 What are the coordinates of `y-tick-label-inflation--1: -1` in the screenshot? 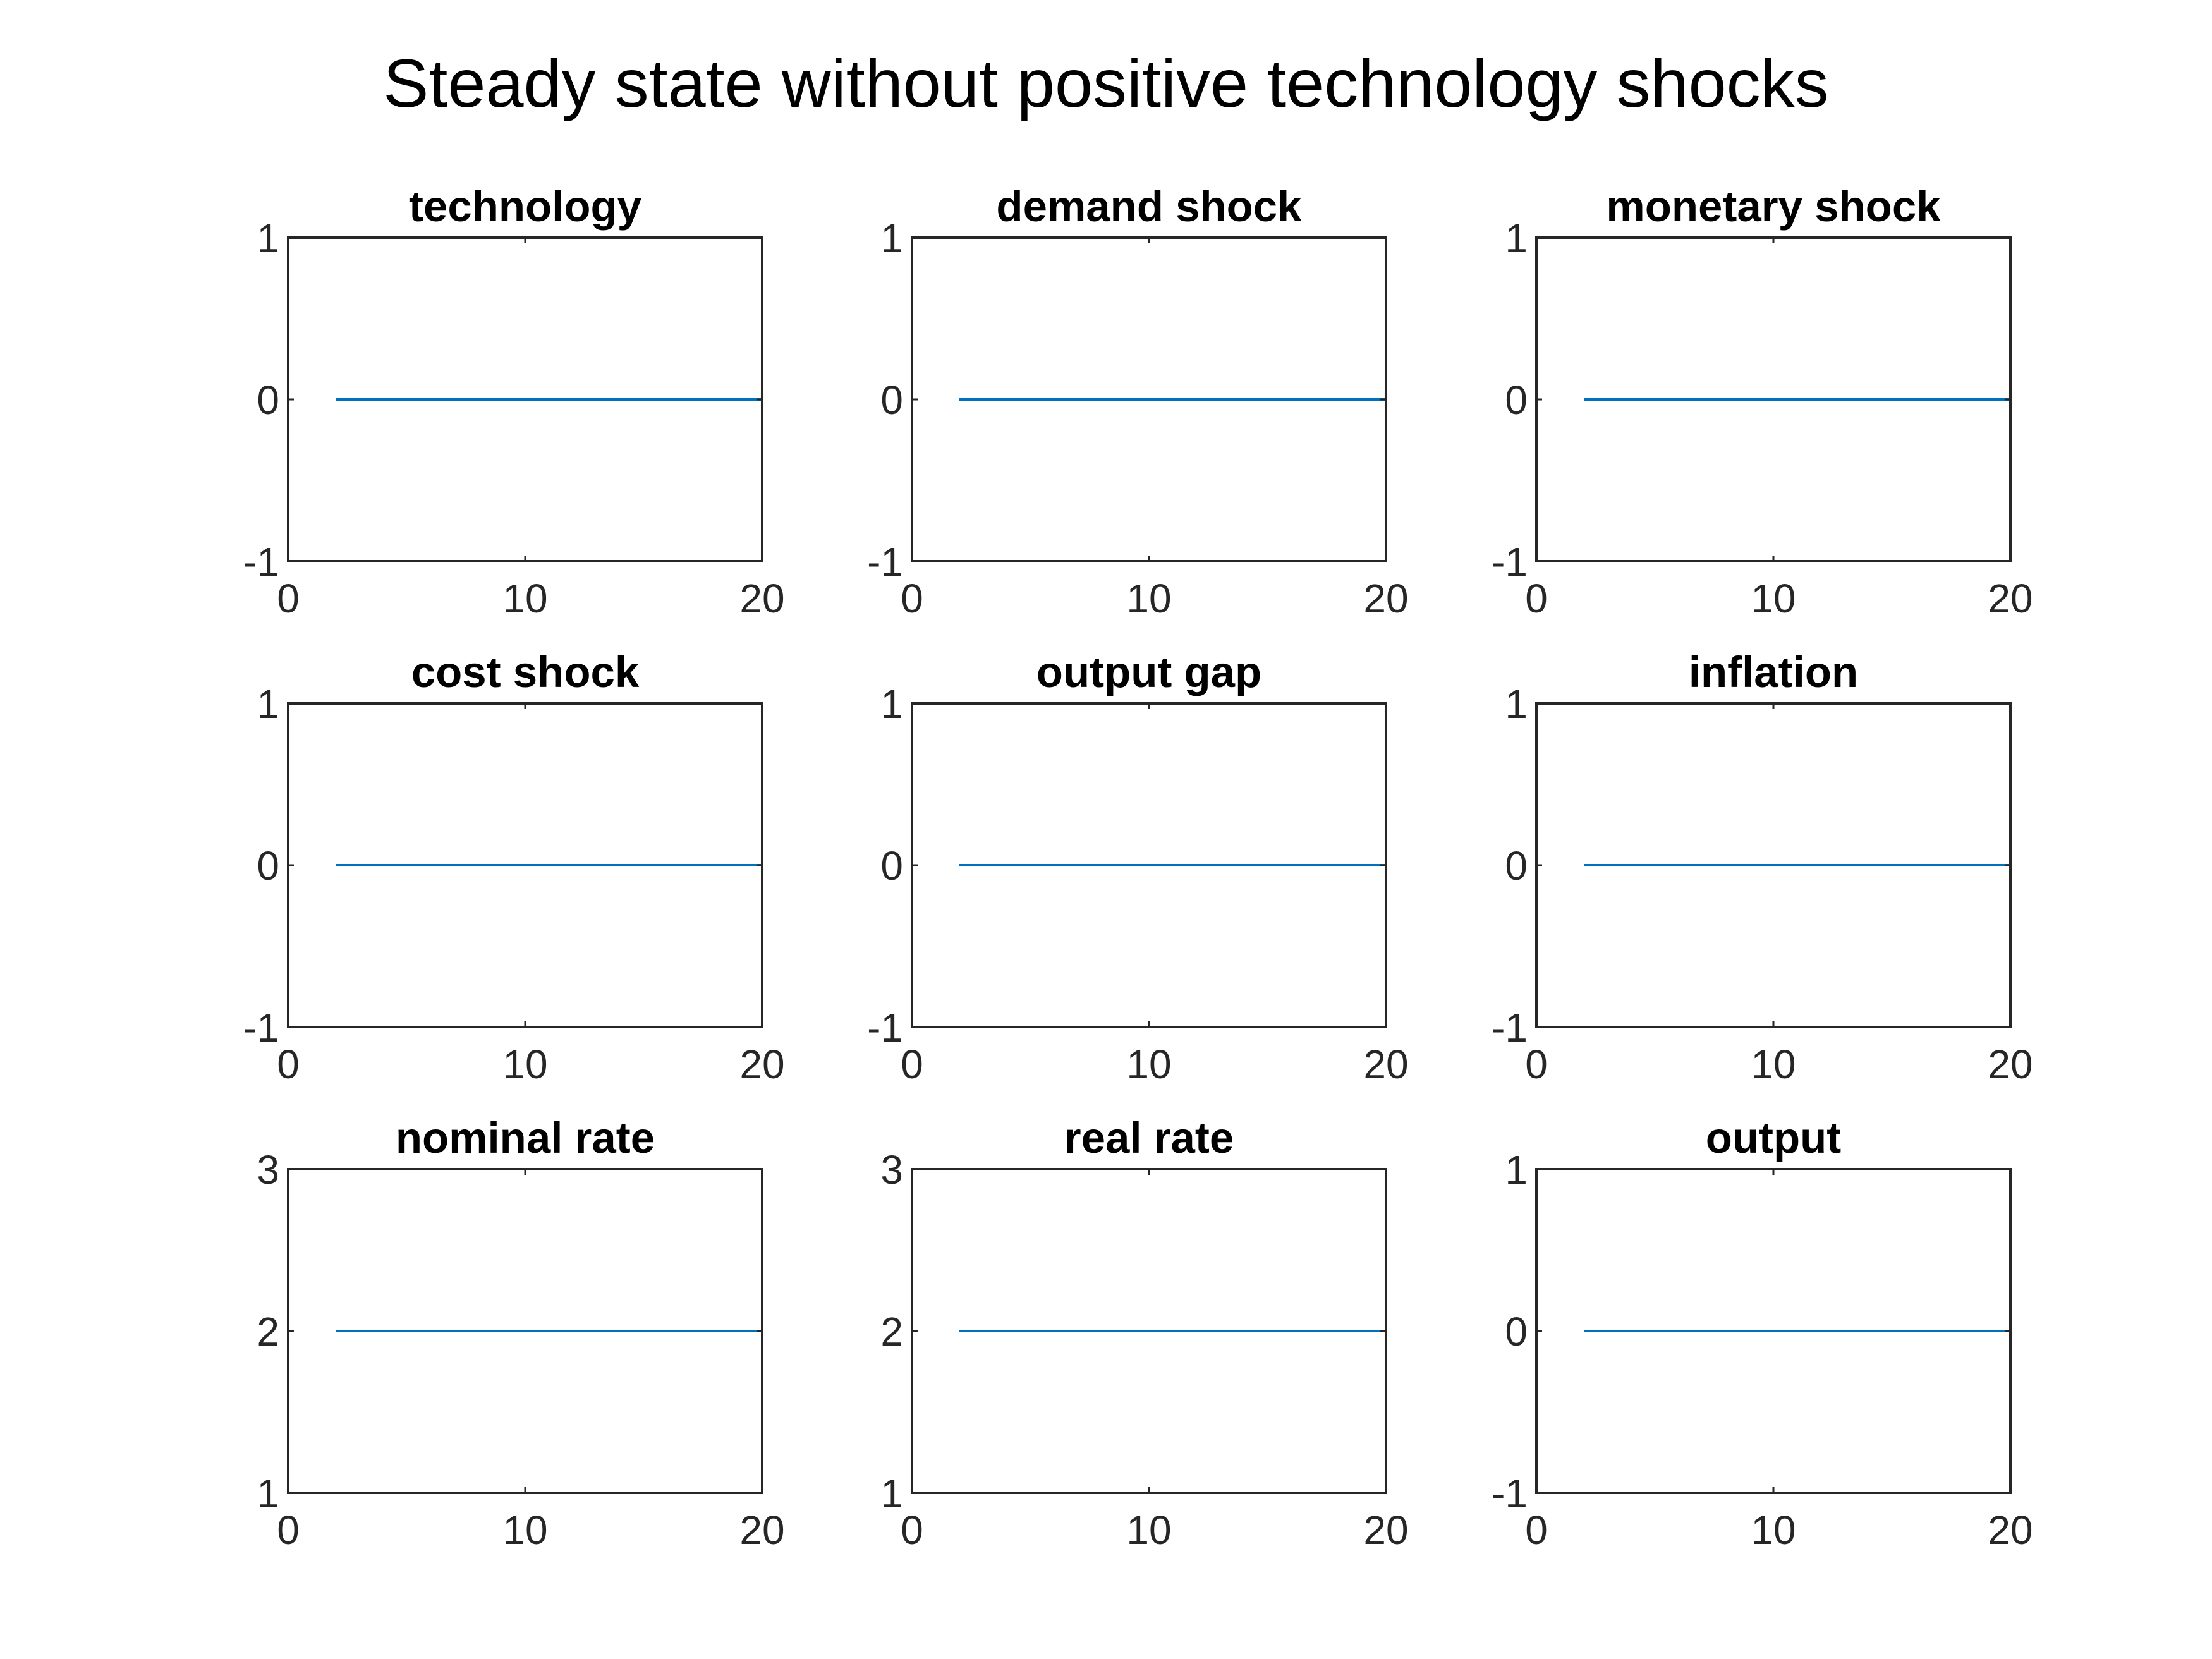 It's located at (1510, 1027).